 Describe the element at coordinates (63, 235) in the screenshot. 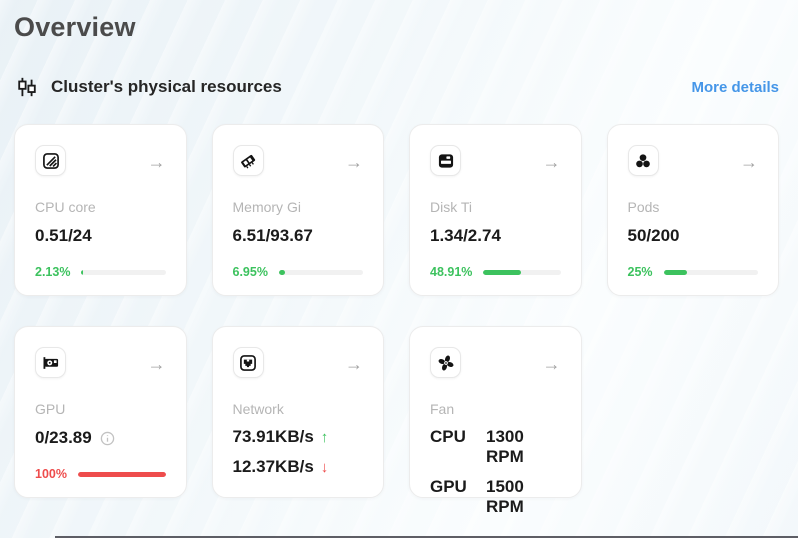

I see `card-value: 0.51/24` at that location.